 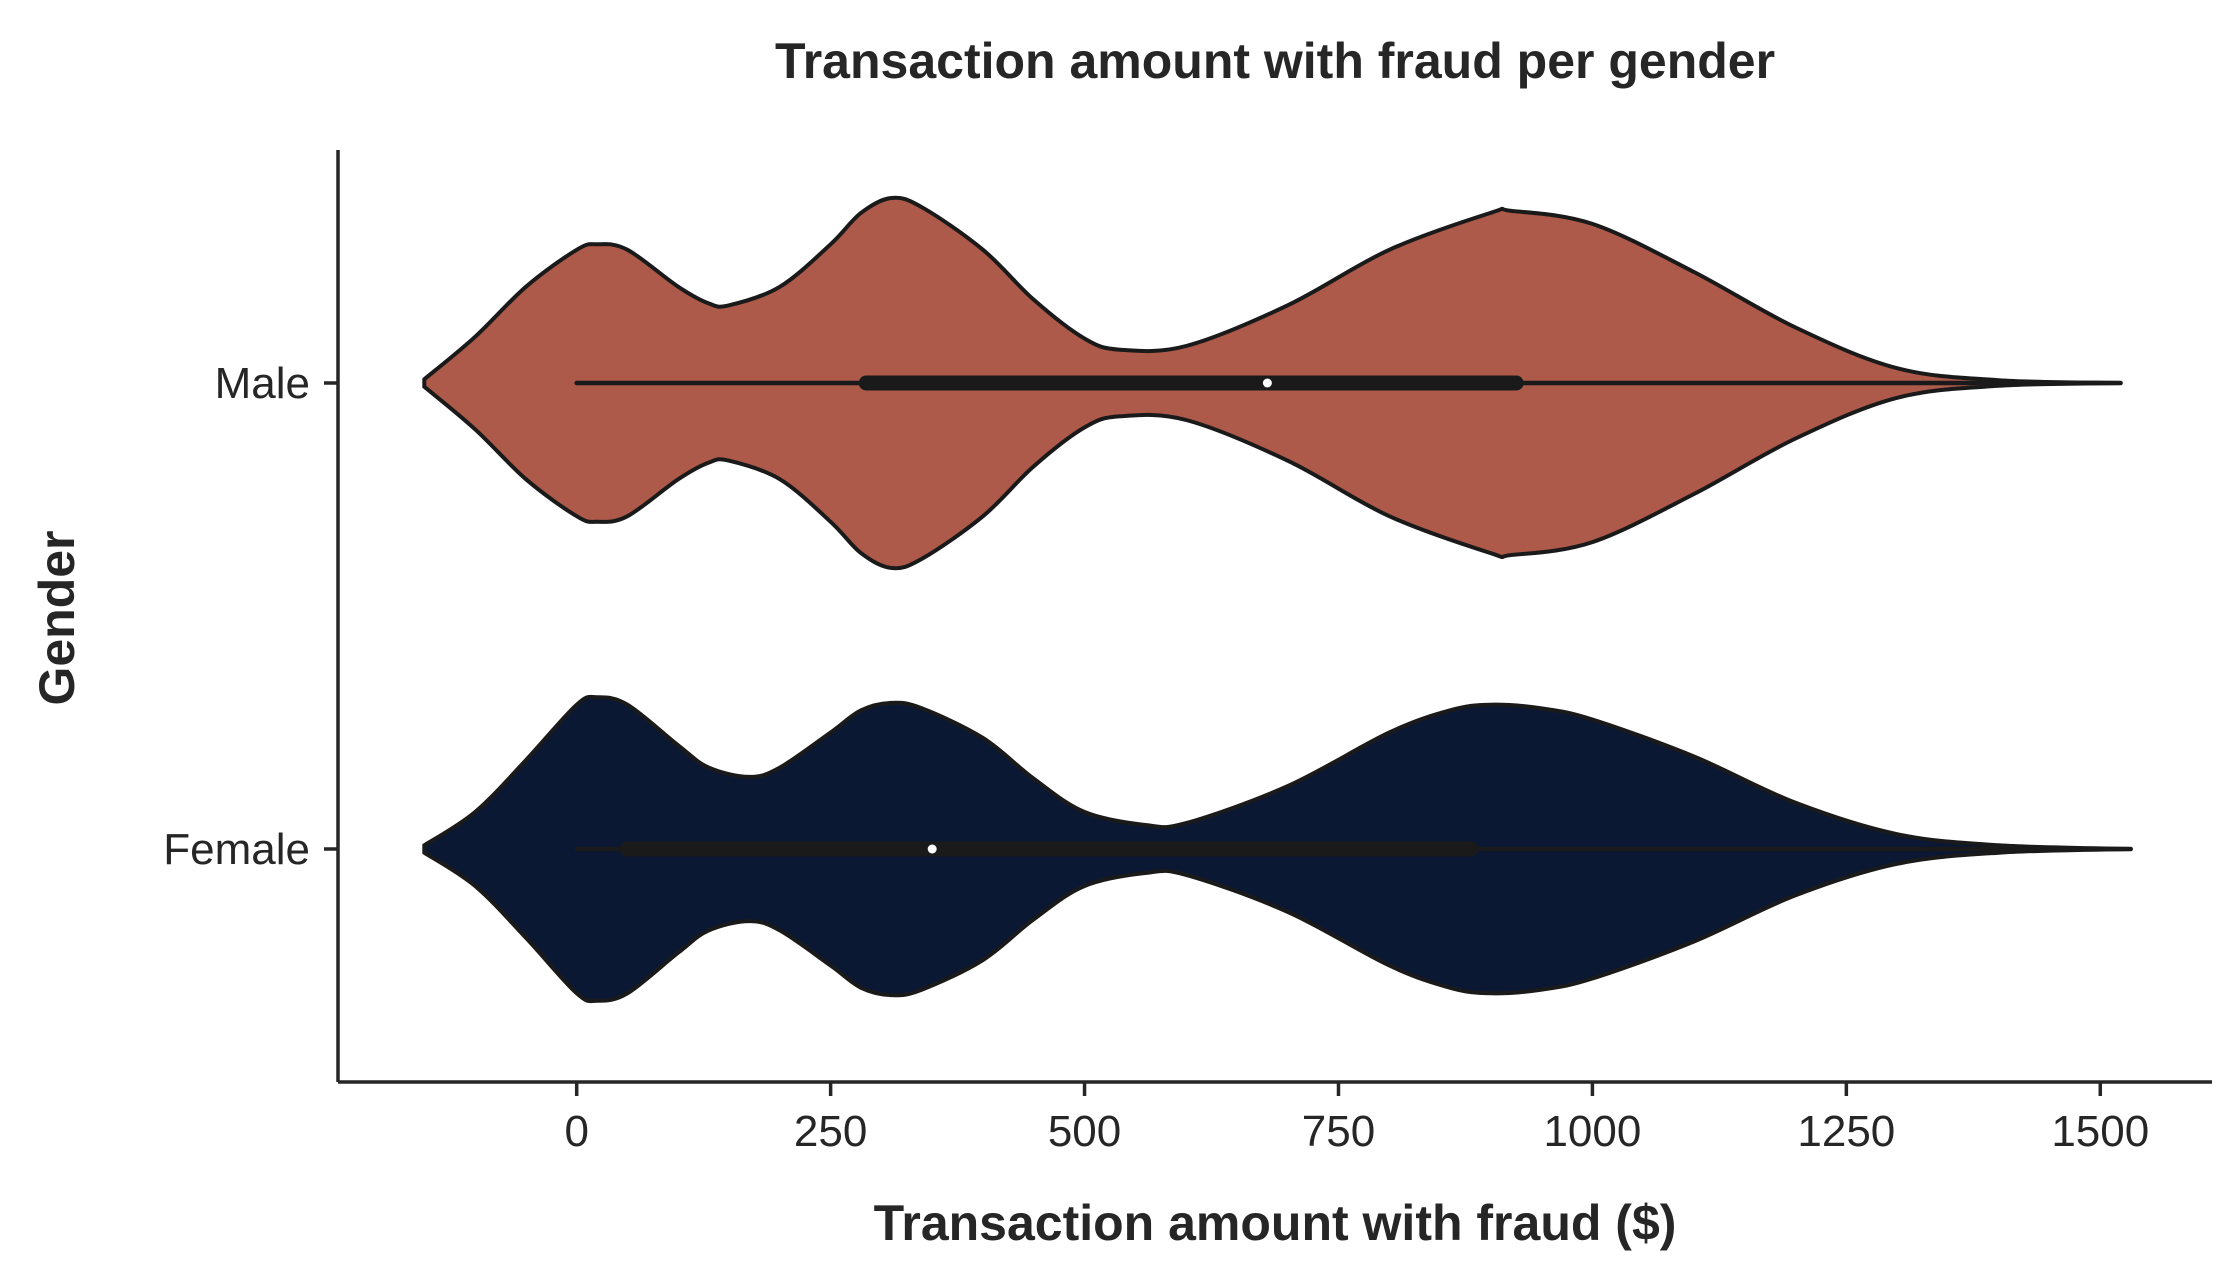 What do you see at coordinates (250, 616) in the screenshot?
I see `y-ticks: Male Female` at bounding box center [250, 616].